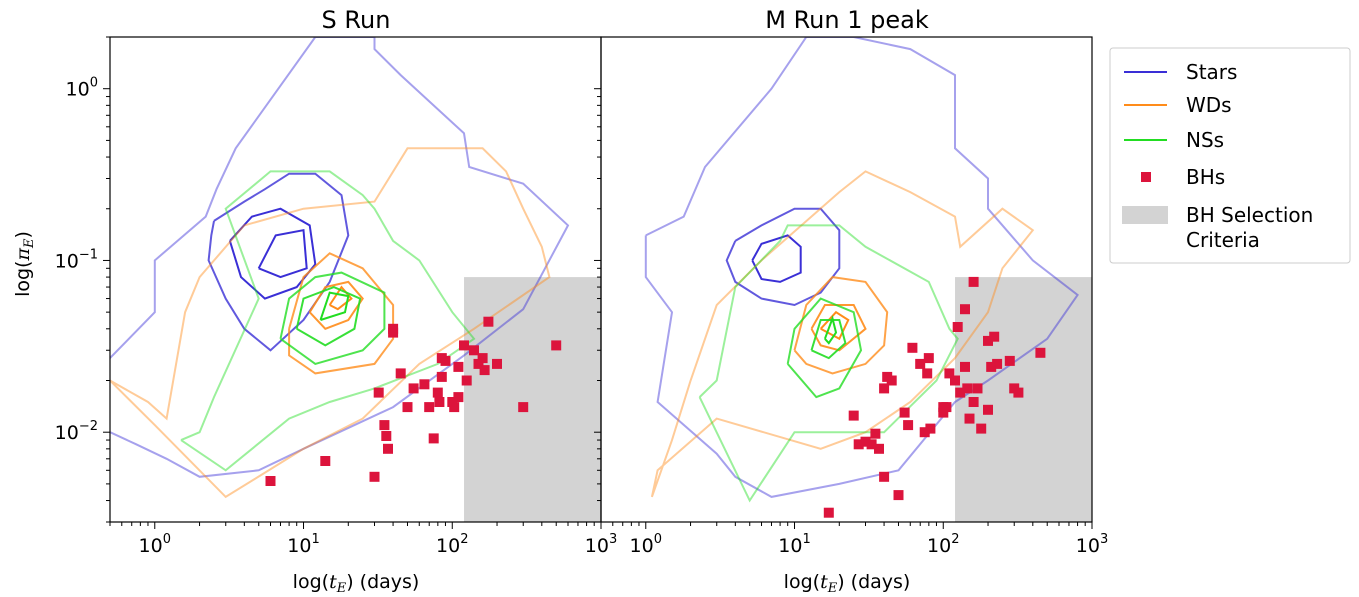  I want to click on legend: Stars WDs NSs BHs BH Selection Criteria, so click(1230, 155).